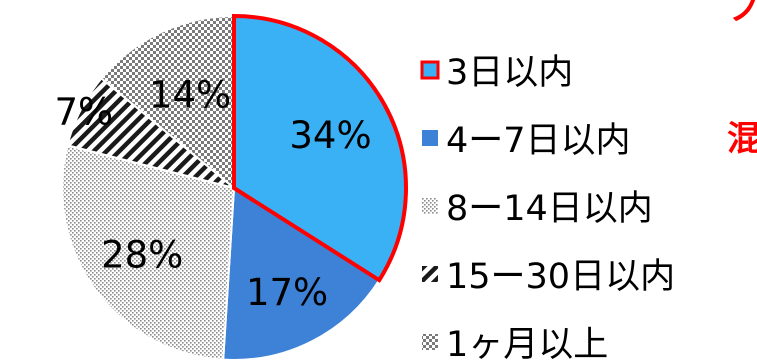  I want to click on legend-label-1: 3日以内, so click(509, 73).